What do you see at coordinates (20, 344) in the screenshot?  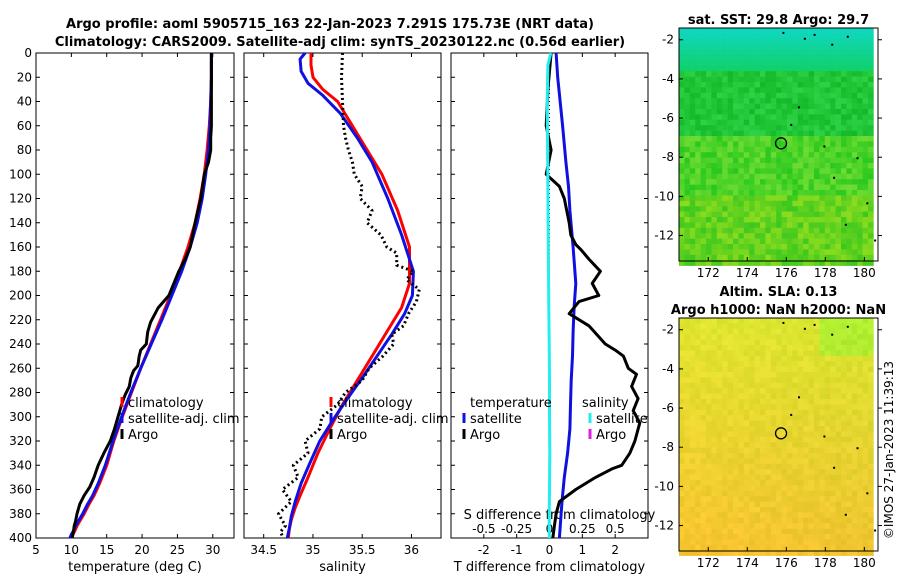 I see `y-tick-label: 240` at bounding box center [20, 344].